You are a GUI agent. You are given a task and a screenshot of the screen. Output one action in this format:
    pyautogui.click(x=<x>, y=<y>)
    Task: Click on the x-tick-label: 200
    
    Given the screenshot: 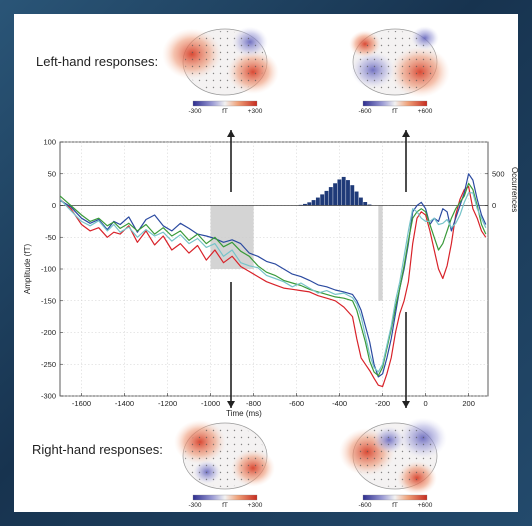 What is the action you would take?
    pyautogui.click(x=468, y=403)
    